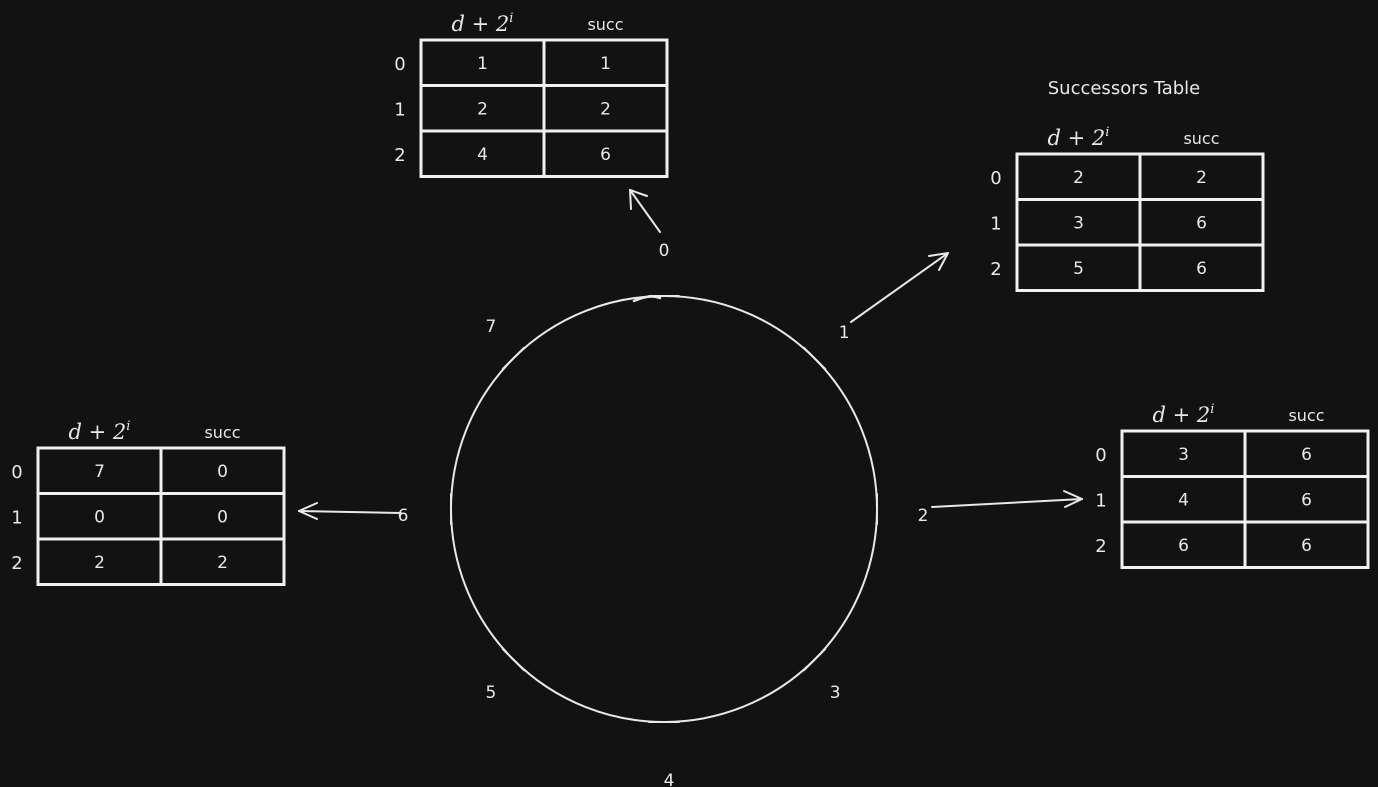 This screenshot has width=1378, height=787. I want to click on node-label-4: 4, so click(669, 779).